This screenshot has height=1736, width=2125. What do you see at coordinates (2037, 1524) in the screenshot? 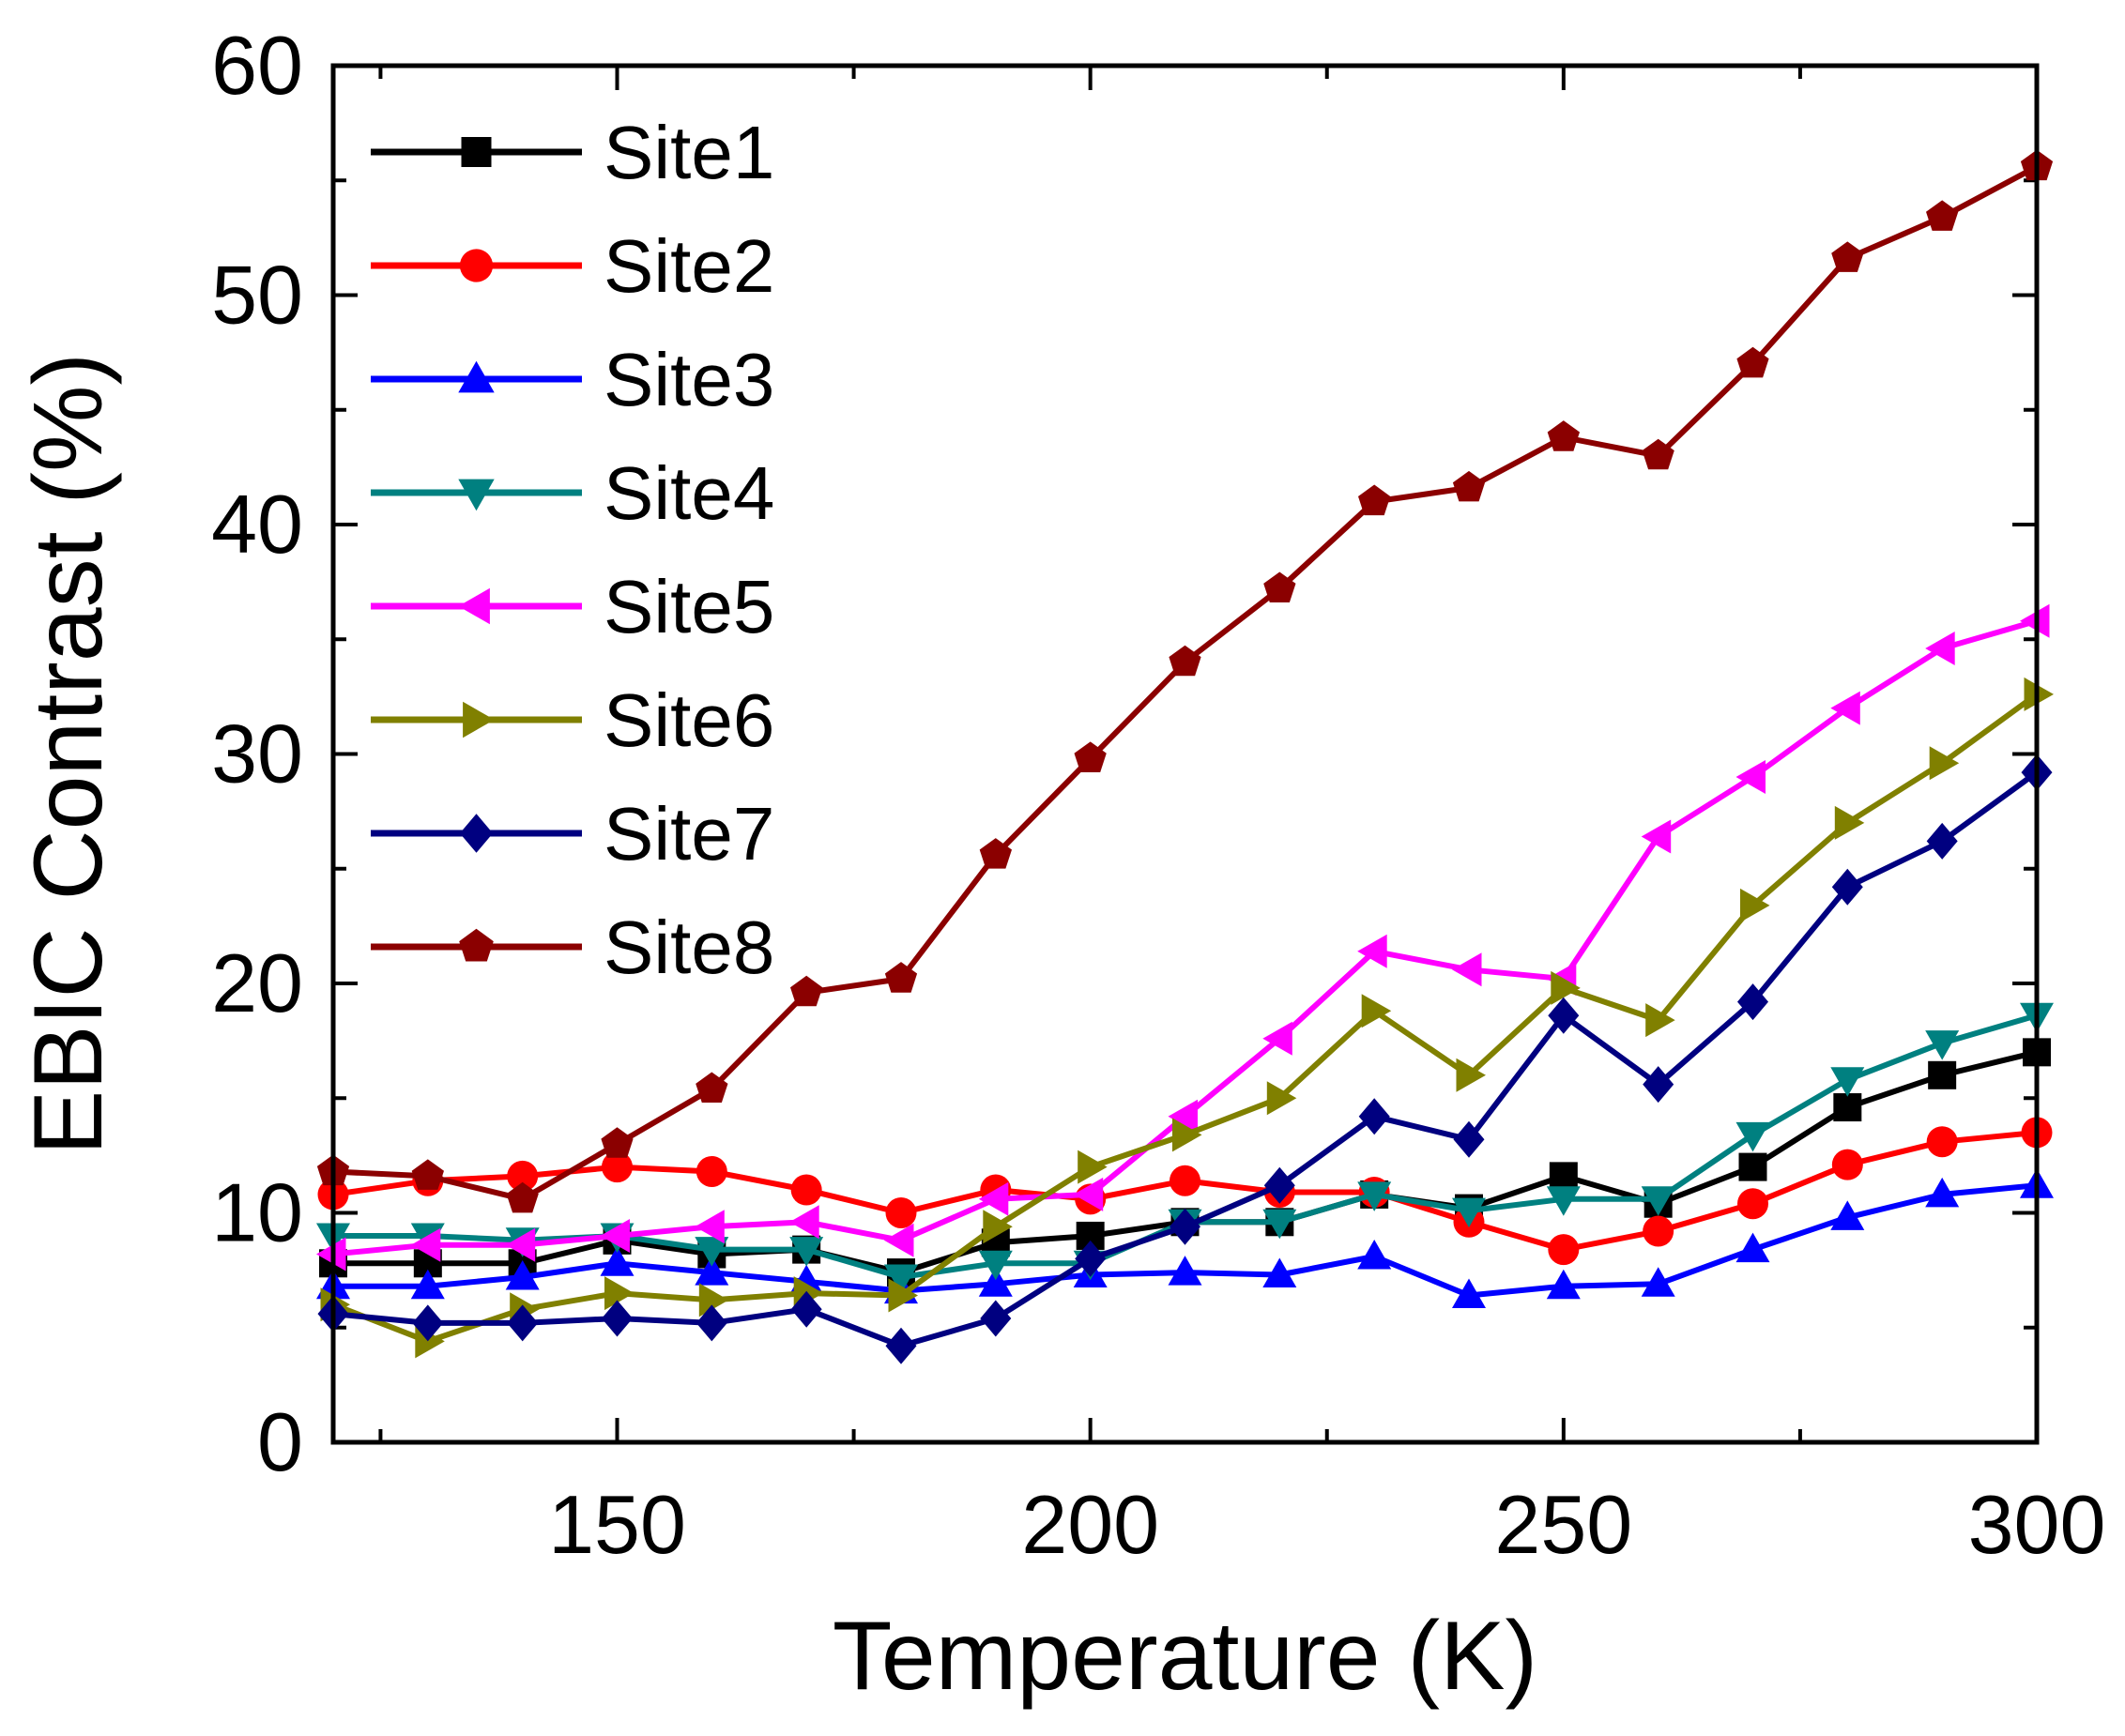
I see `x-tick-label: 300` at bounding box center [2037, 1524].